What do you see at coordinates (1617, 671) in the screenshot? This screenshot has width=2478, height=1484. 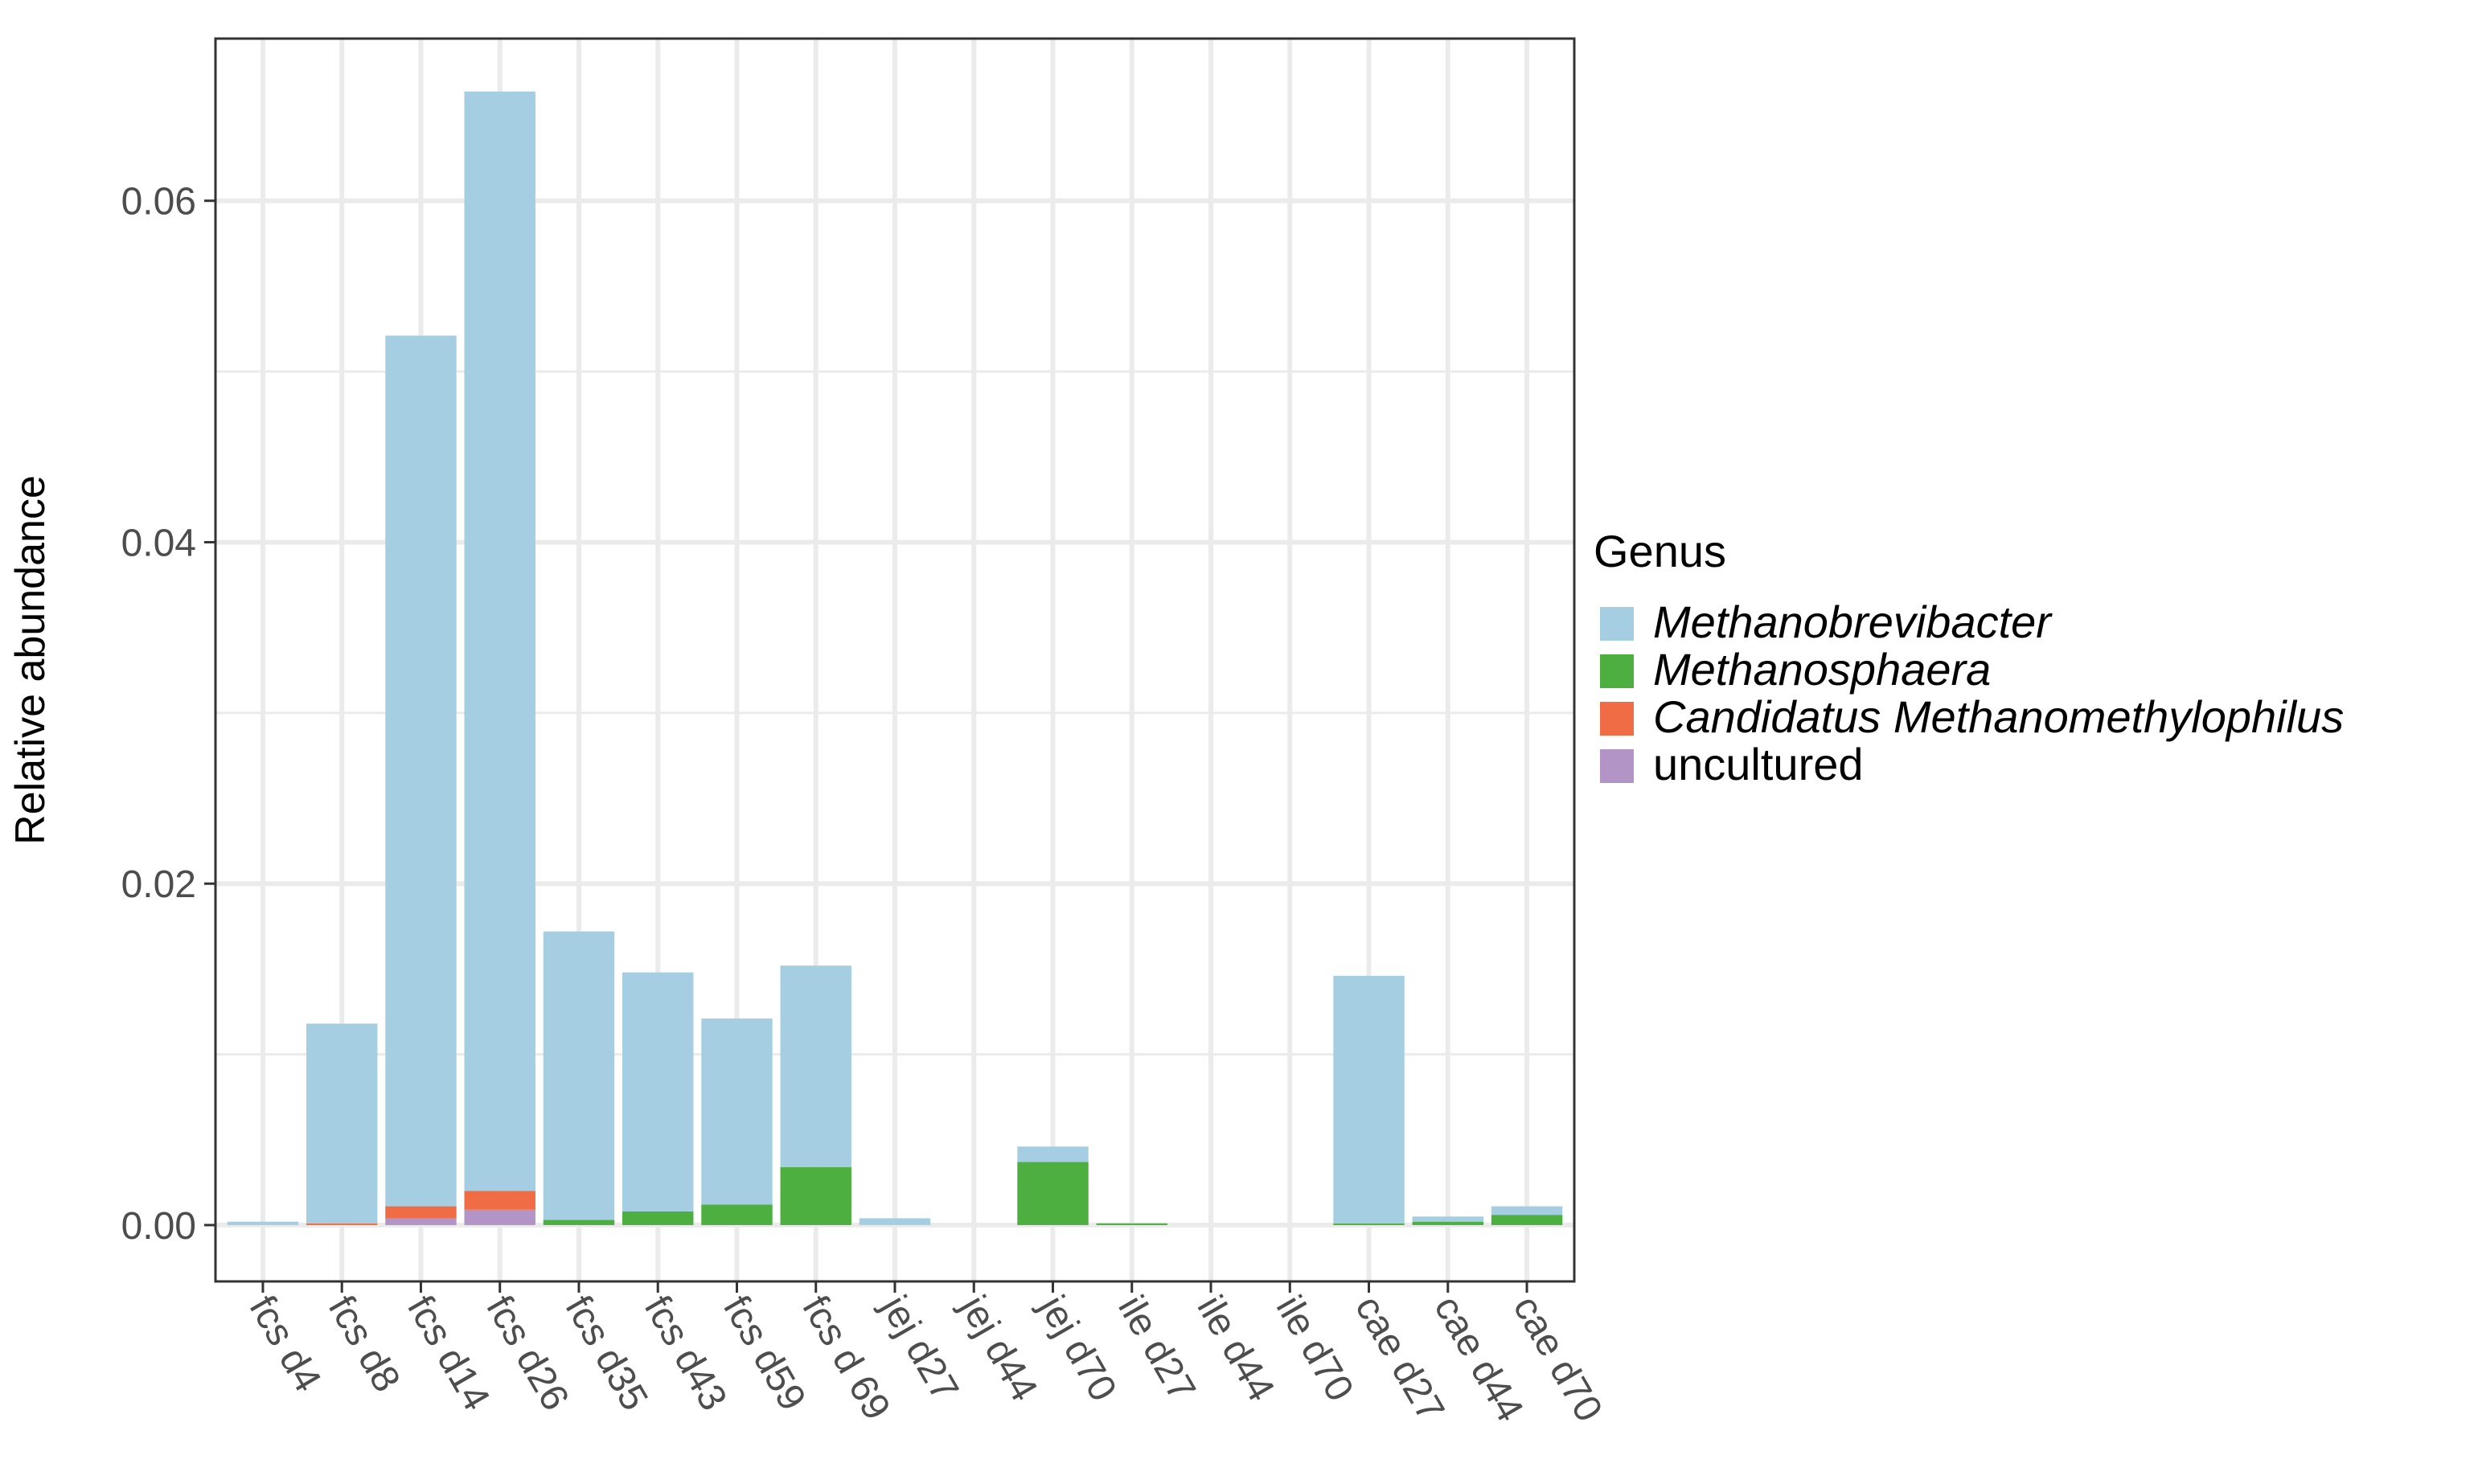 I see `legend-key-methanosphaera` at bounding box center [1617, 671].